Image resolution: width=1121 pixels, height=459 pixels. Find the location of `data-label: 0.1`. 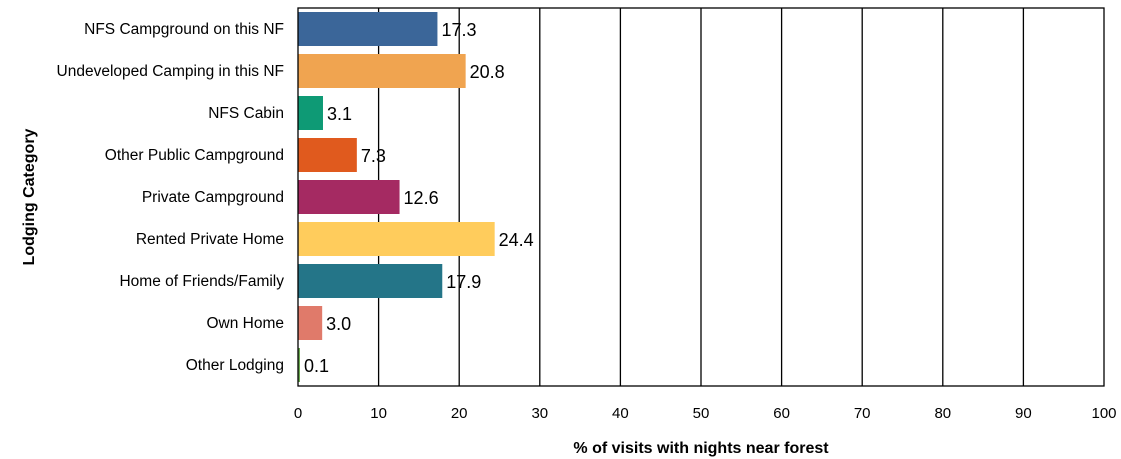

data-label: 0.1 is located at coordinates (316, 366).